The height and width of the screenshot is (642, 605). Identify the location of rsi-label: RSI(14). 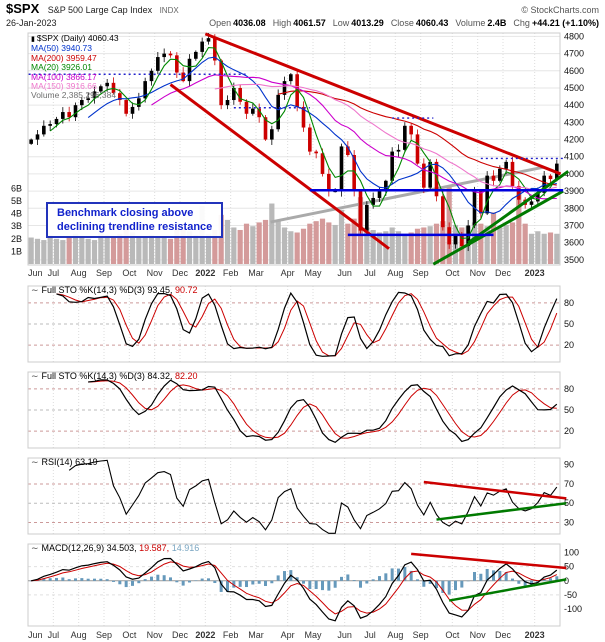
(57, 462).